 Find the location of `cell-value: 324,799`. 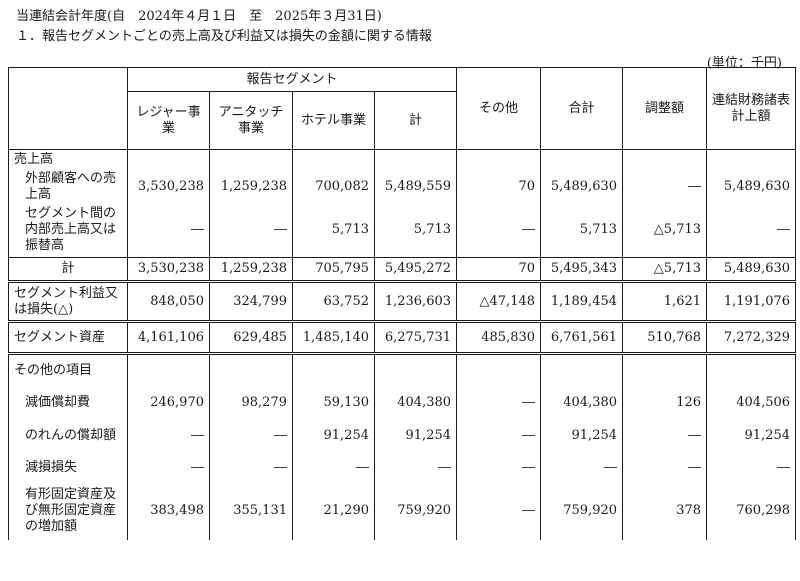

cell-value: 324,799 is located at coordinates (251, 301).